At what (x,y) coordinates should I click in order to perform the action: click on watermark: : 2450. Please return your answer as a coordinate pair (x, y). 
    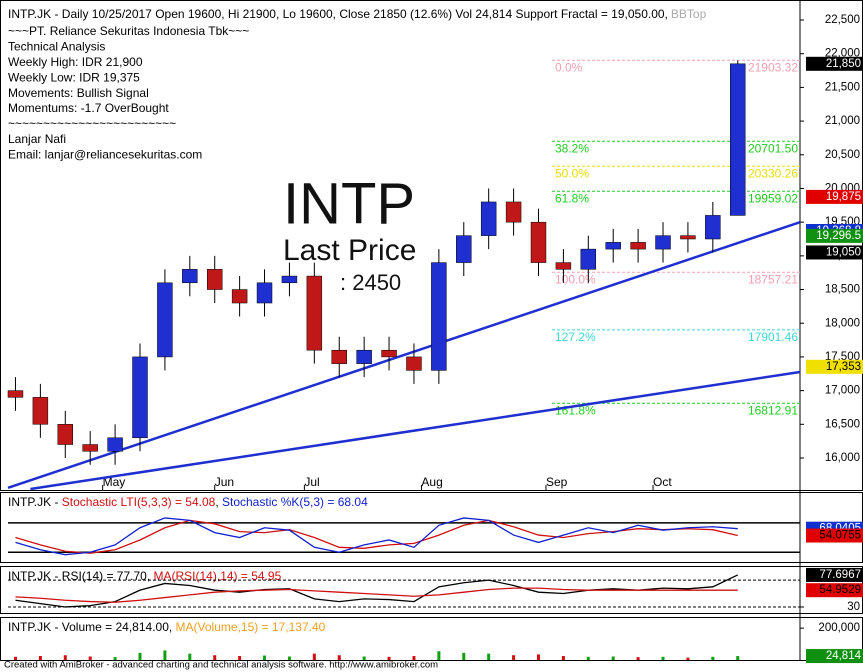
    Looking at the image, I should click on (370, 282).